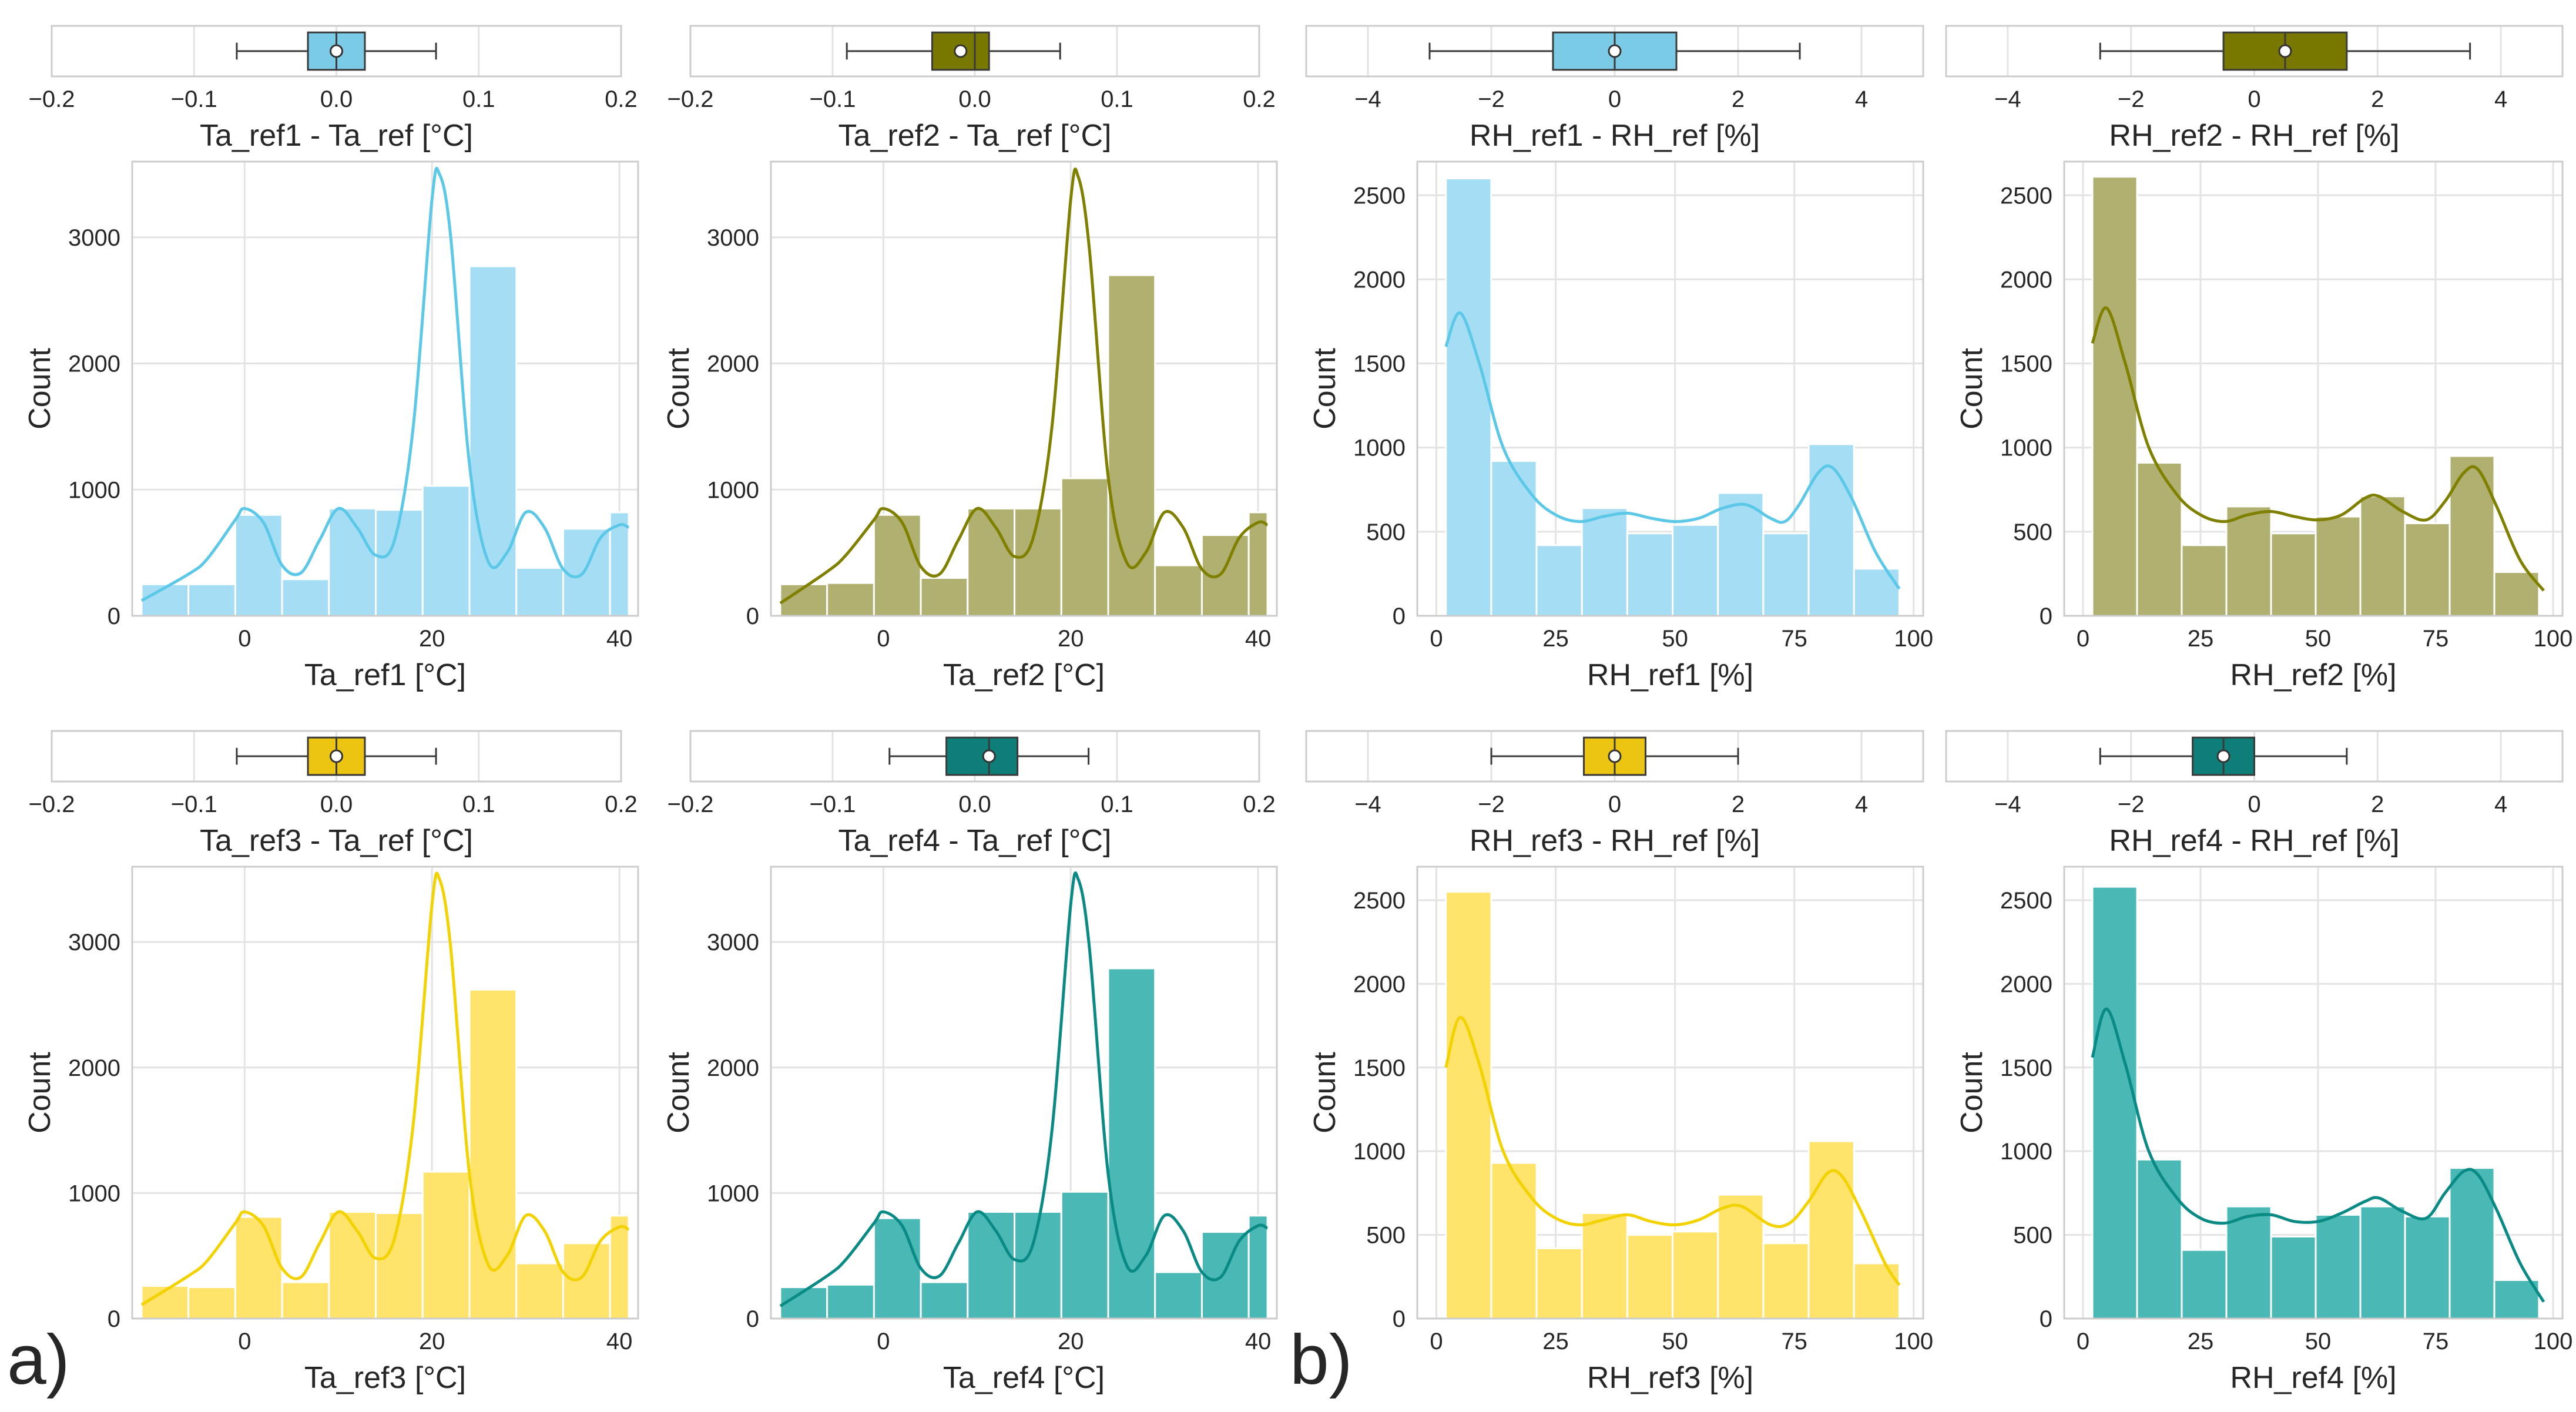 The height and width of the screenshot is (1412, 2576). What do you see at coordinates (2026, 1068) in the screenshot?
I see `y-tick-label: 1500` at bounding box center [2026, 1068].